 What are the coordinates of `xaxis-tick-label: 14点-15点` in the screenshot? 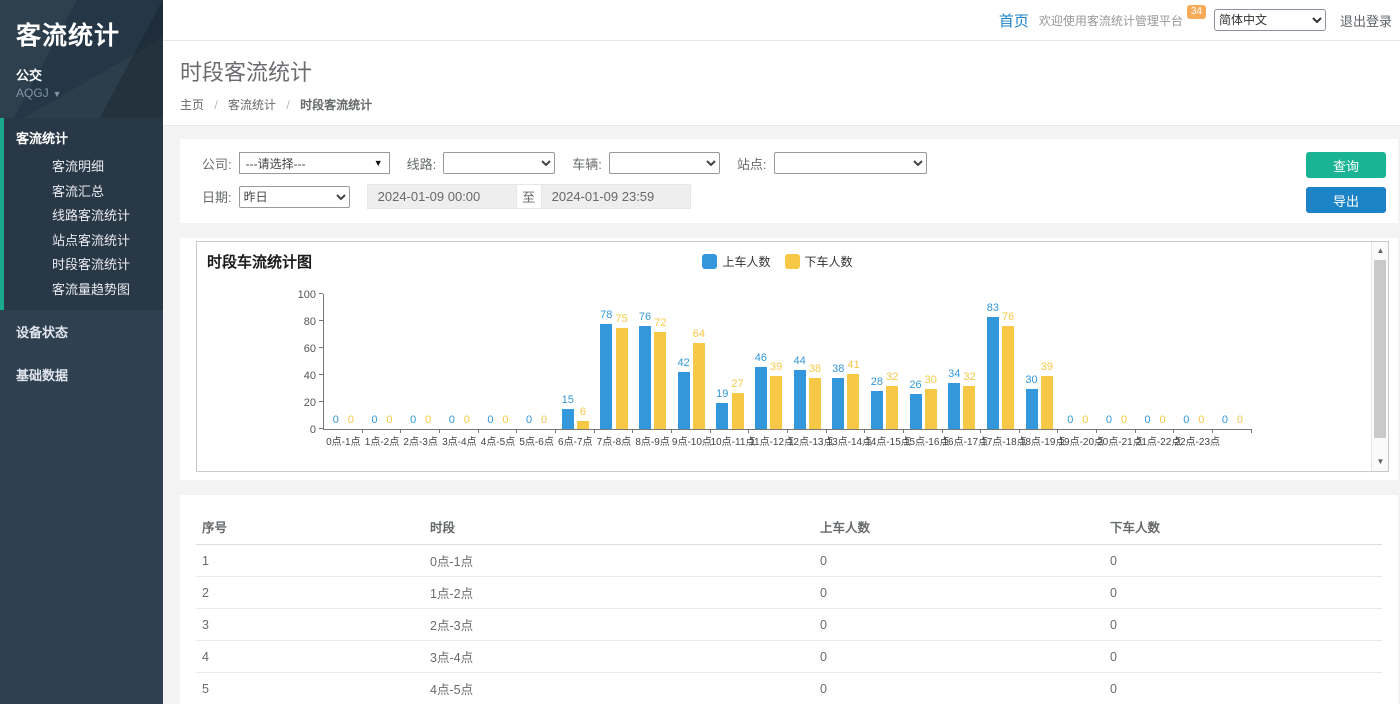 It's located at (888, 438).